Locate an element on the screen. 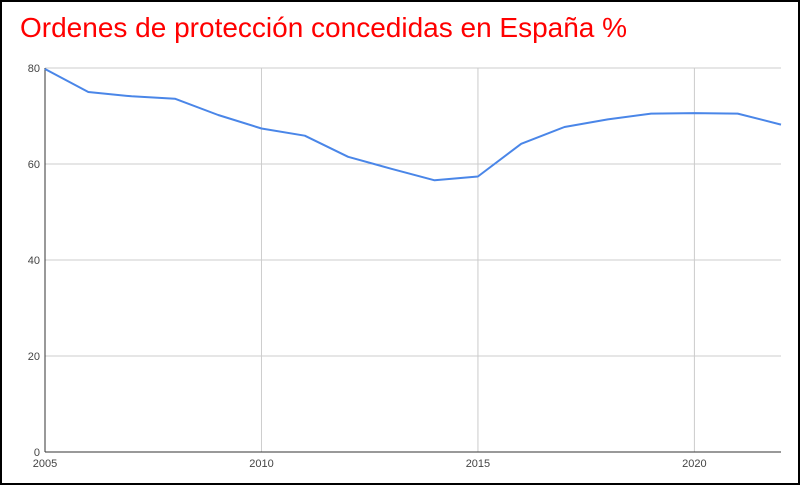 Image resolution: width=800 pixels, height=487 pixels. y-tick-label-60: 60 is located at coordinates (34, 165).